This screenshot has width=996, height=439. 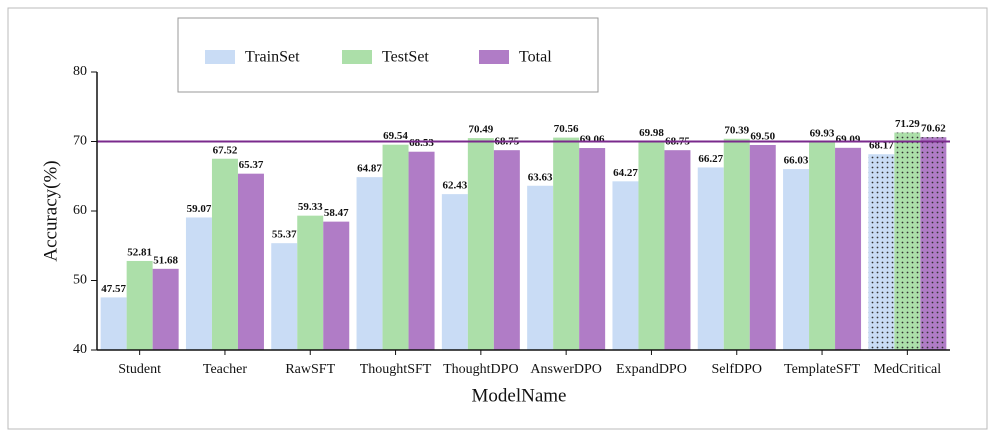 What do you see at coordinates (80, 141) in the screenshot?
I see `y-tick-label: 70` at bounding box center [80, 141].